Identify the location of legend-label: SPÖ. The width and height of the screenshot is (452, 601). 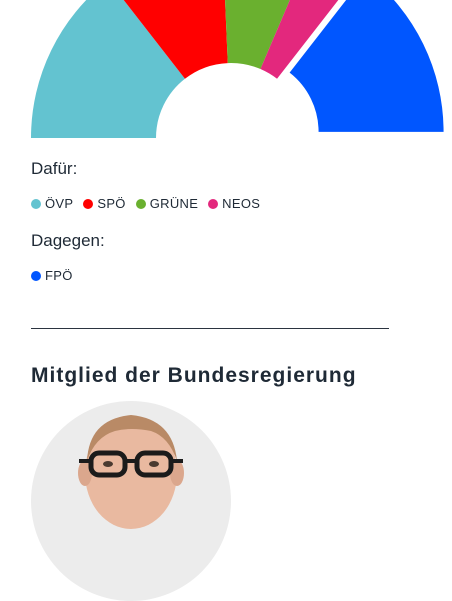
(111, 203).